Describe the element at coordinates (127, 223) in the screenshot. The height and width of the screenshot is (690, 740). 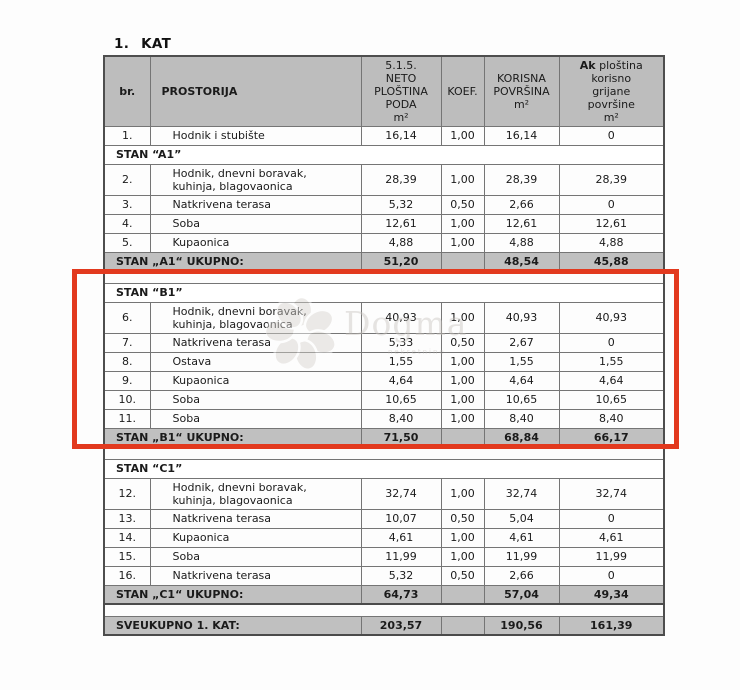
I see `cell-br: 4.` at that location.